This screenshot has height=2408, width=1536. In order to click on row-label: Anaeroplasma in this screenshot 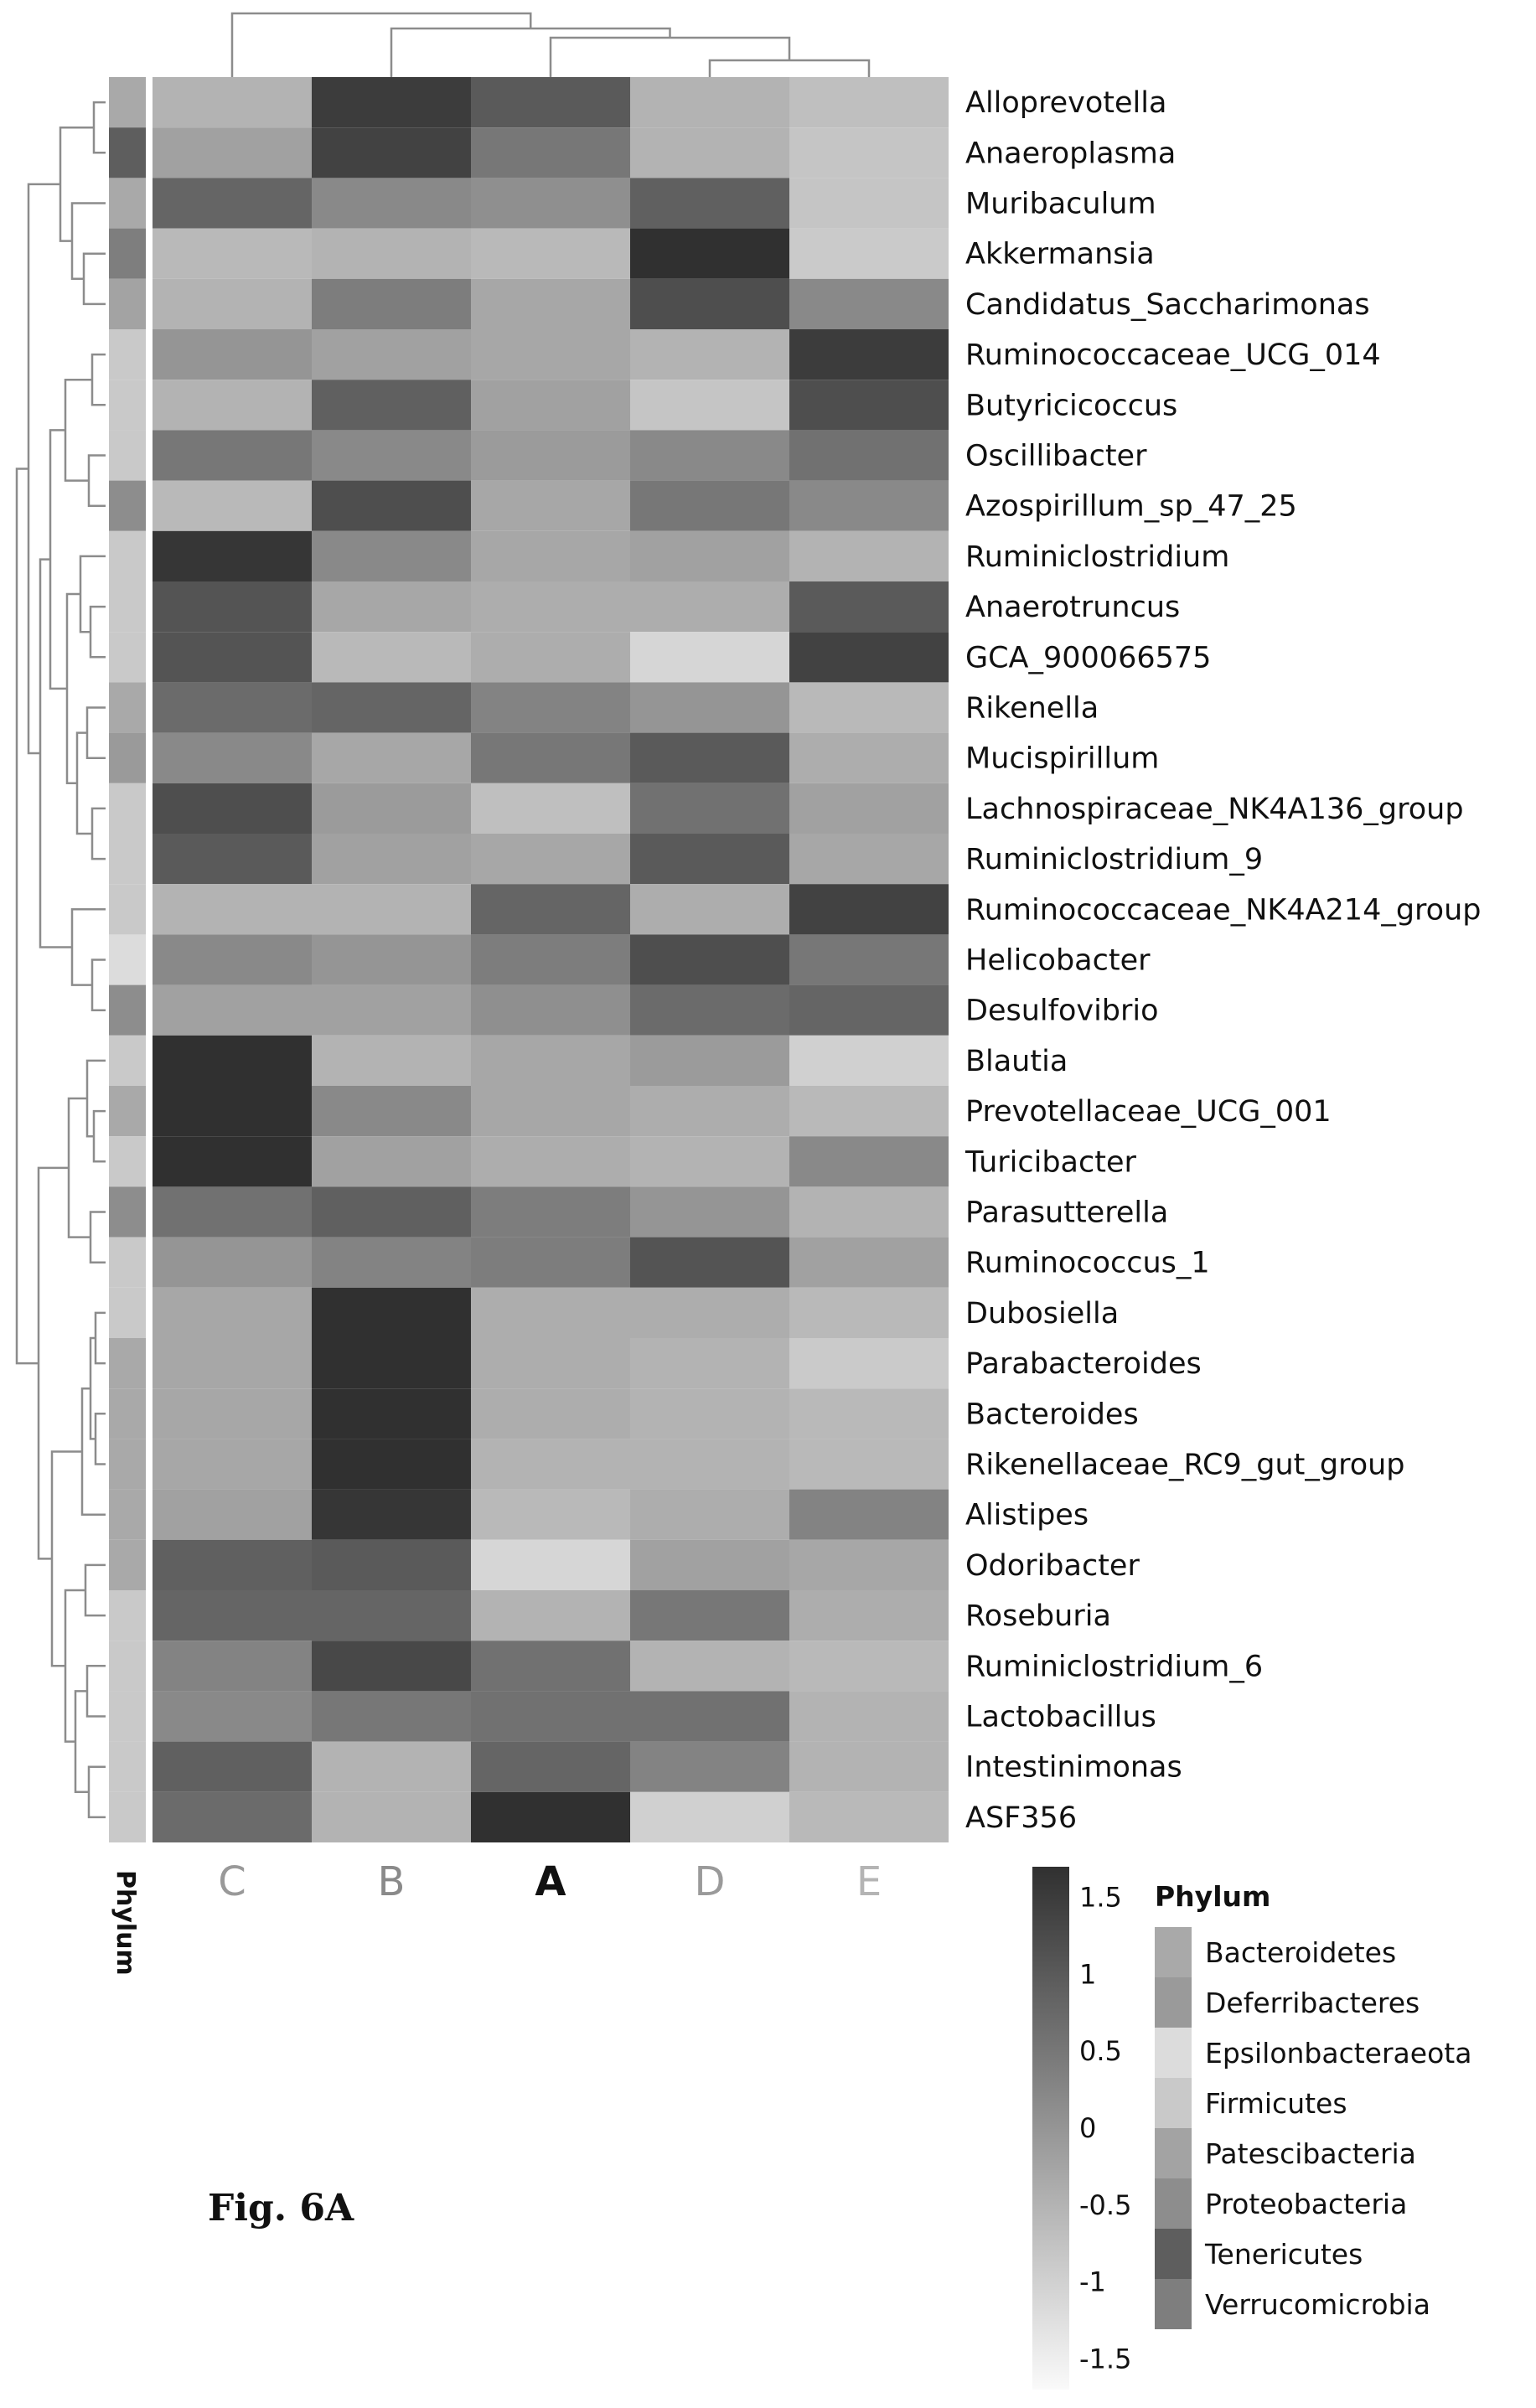, I will do `click(1070, 153)`.